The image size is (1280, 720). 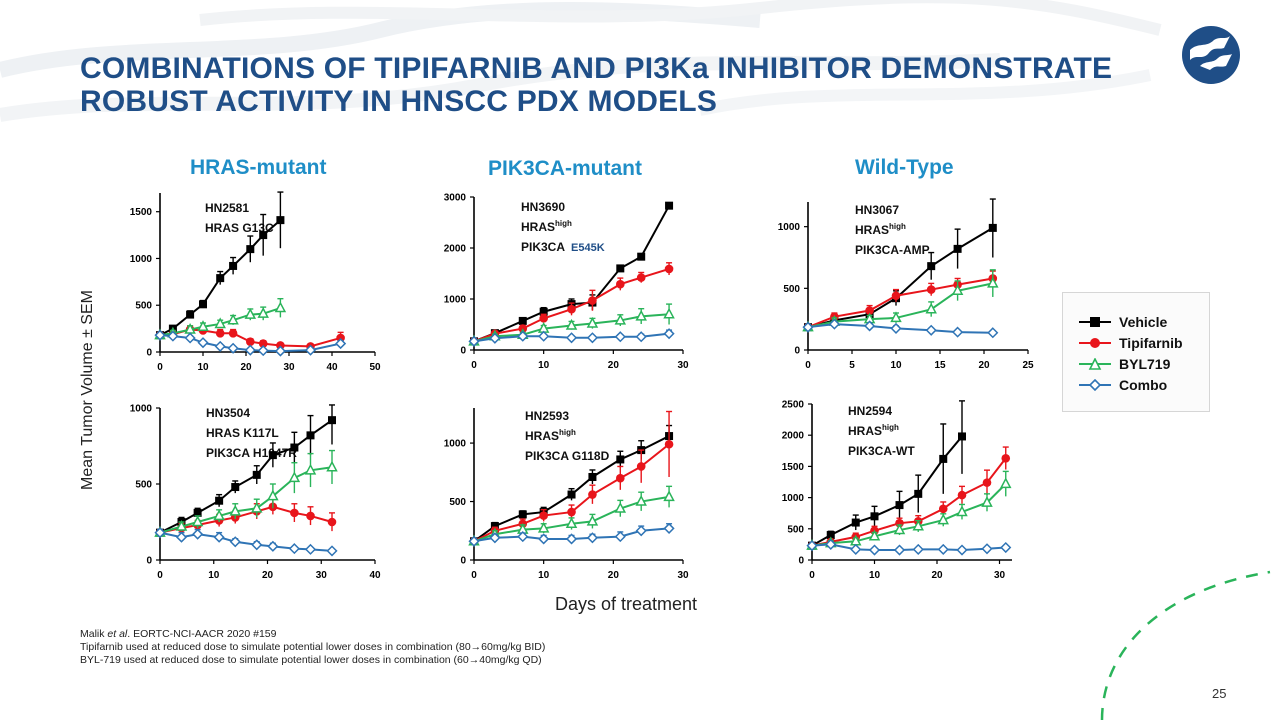 I want to click on annotation-mutation: E545K, so click(x=588, y=248).